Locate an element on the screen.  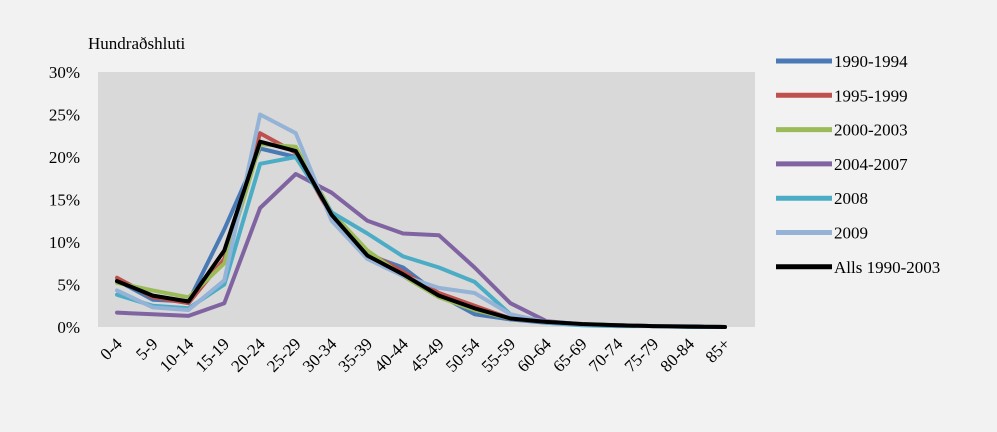
legend-label: 2004-2007 is located at coordinates (871, 164).